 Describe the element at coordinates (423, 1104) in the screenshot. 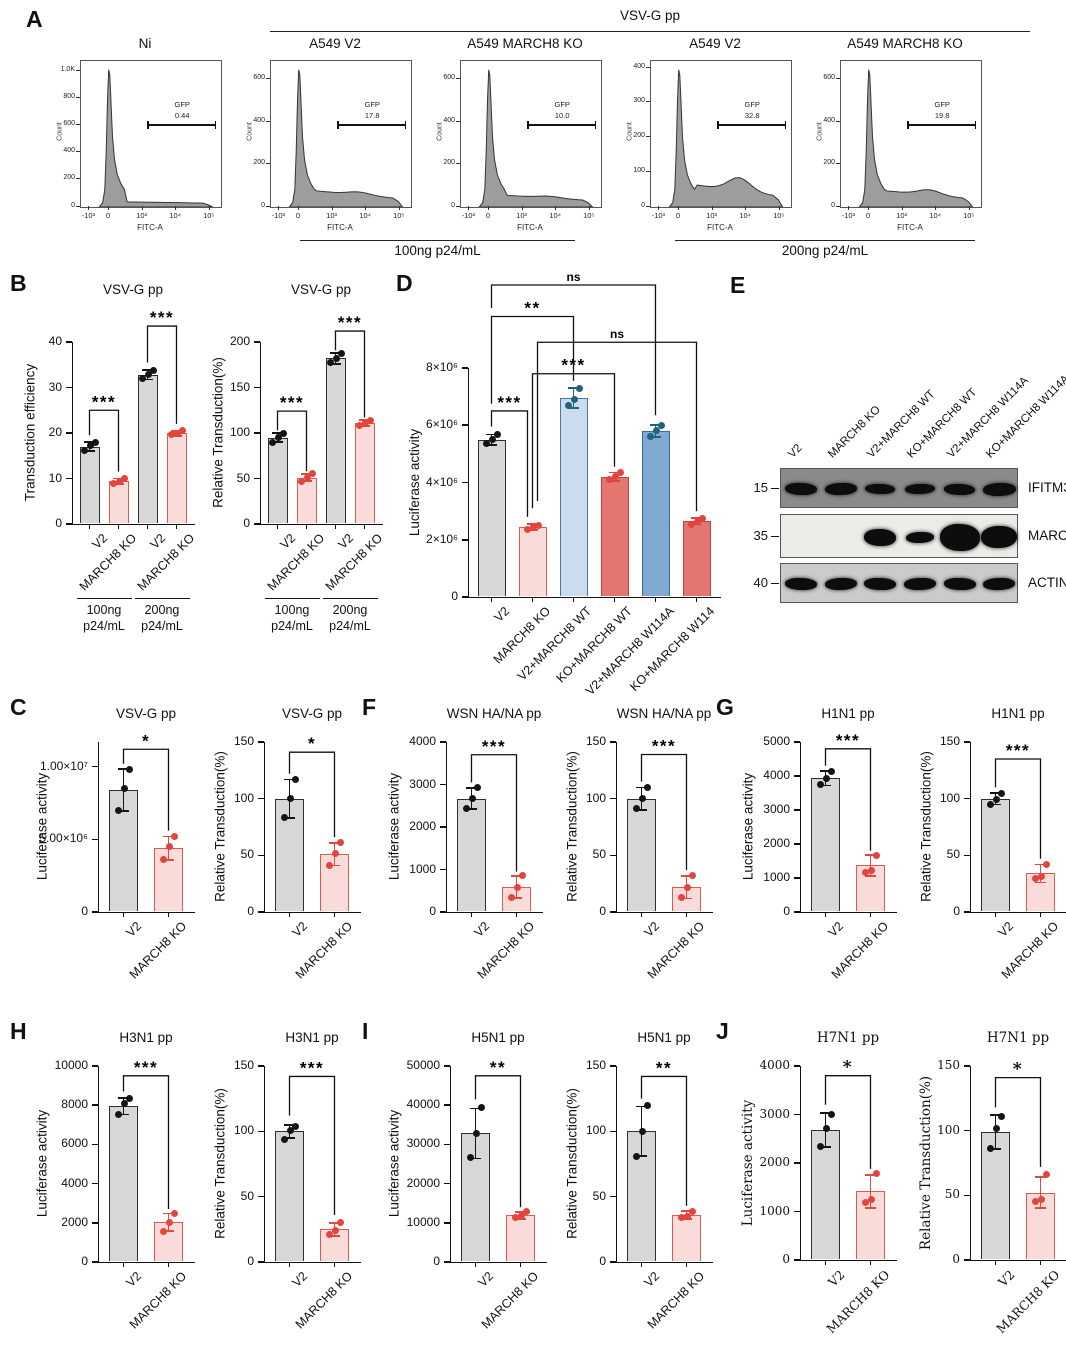

I see `y-tick-label: 40000` at that location.